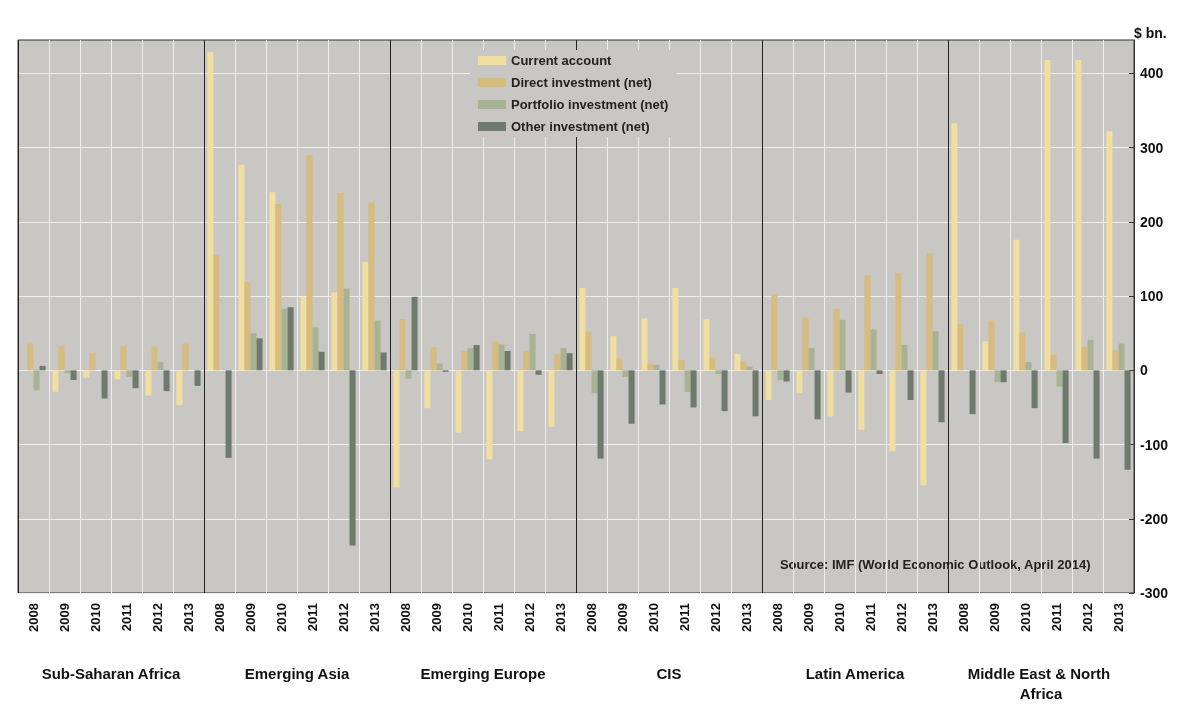 This screenshot has width=1196, height=718. I want to click on legend-label: Other investment (net), so click(580, 126).